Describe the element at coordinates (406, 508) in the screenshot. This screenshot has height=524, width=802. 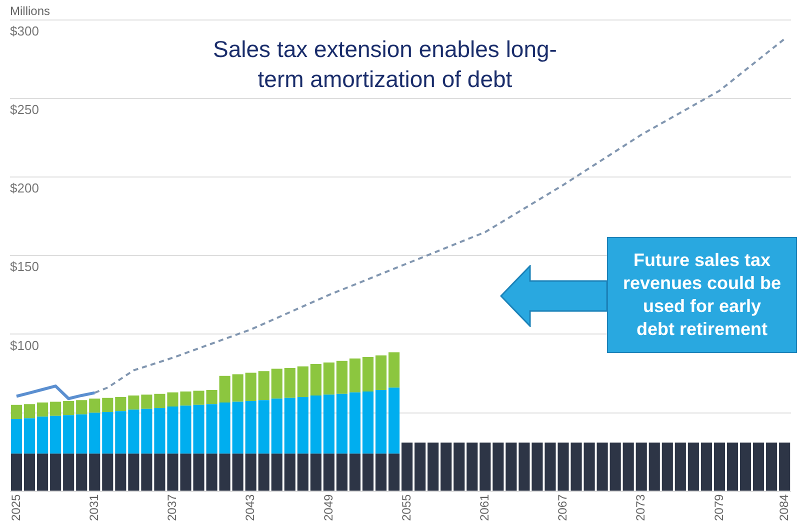
I see `x-tick-label: 2055` at that location.